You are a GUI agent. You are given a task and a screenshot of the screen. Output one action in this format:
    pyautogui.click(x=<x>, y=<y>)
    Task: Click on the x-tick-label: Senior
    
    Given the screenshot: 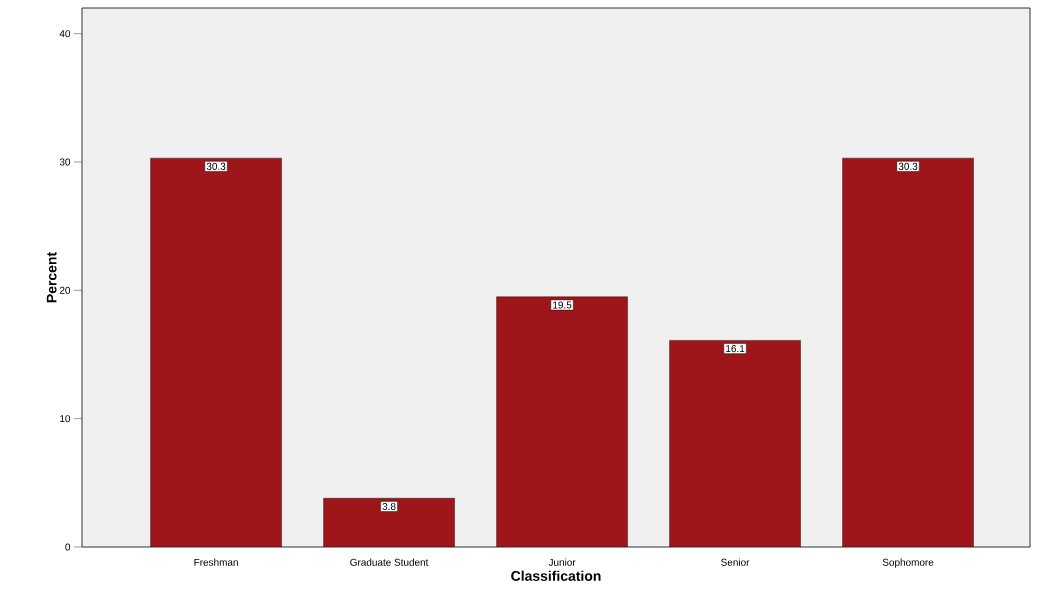 What is the action you would take?
    pyautogui.click(x=735, y=562)
    